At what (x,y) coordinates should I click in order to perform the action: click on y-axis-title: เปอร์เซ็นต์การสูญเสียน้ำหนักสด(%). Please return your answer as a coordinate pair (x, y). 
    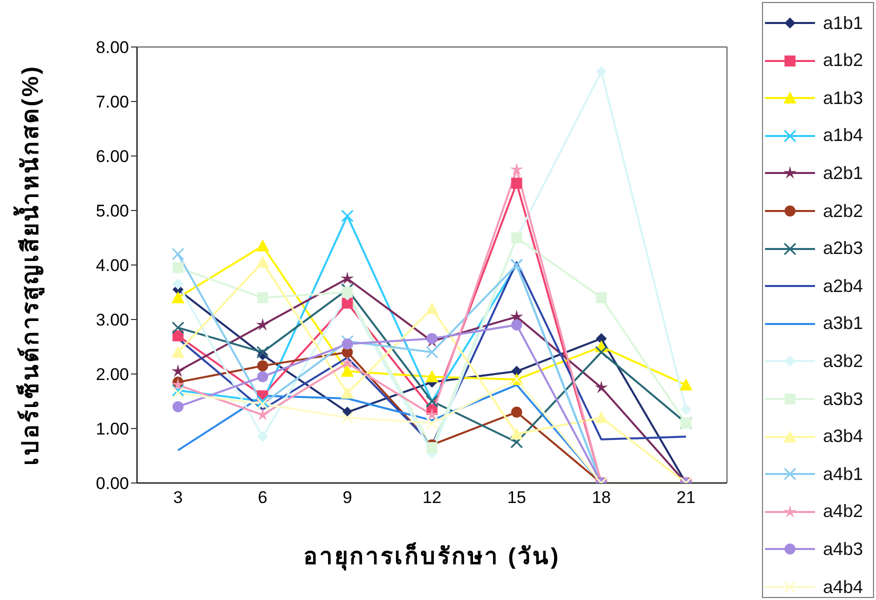
    Looking at the image, I should click on (29, 265).